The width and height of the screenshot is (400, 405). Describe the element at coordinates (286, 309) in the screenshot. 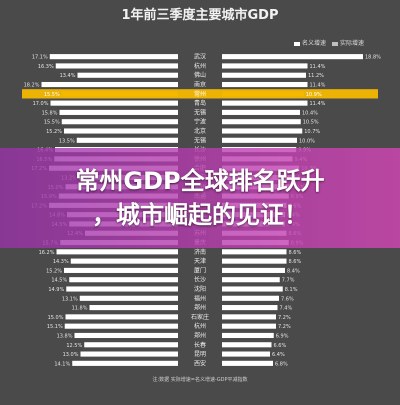

I see `right-value-label: 7.4%` at that location.